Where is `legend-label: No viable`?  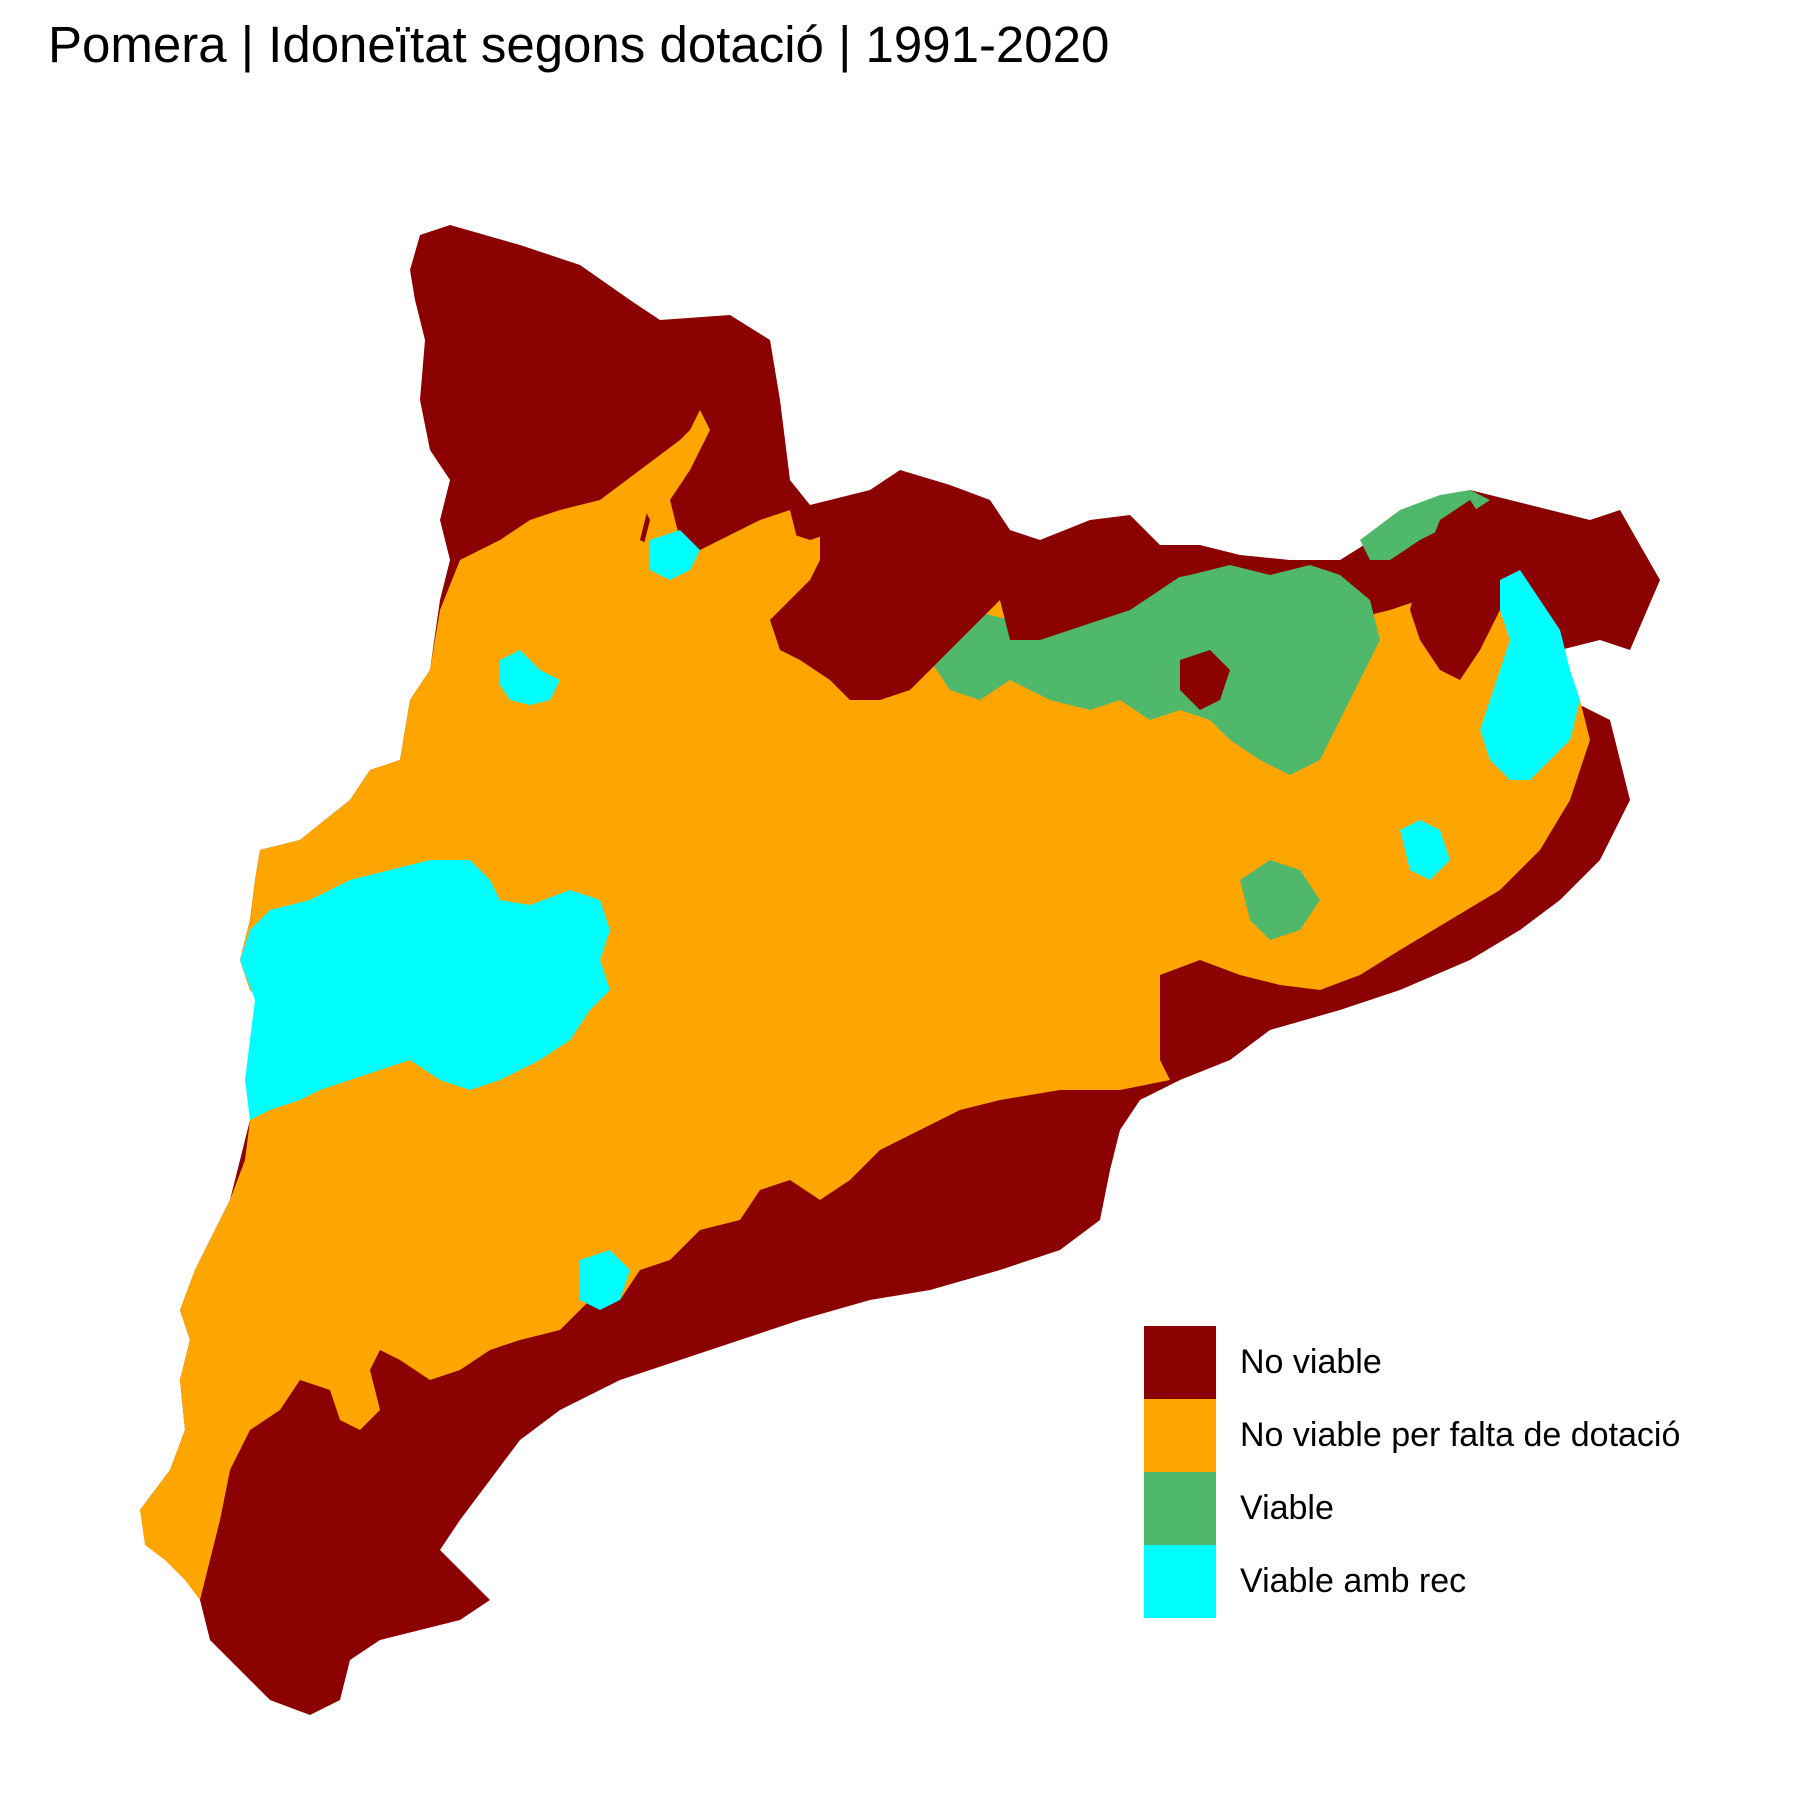
legend-label: No viable is located at coordinates (1311, 1362).